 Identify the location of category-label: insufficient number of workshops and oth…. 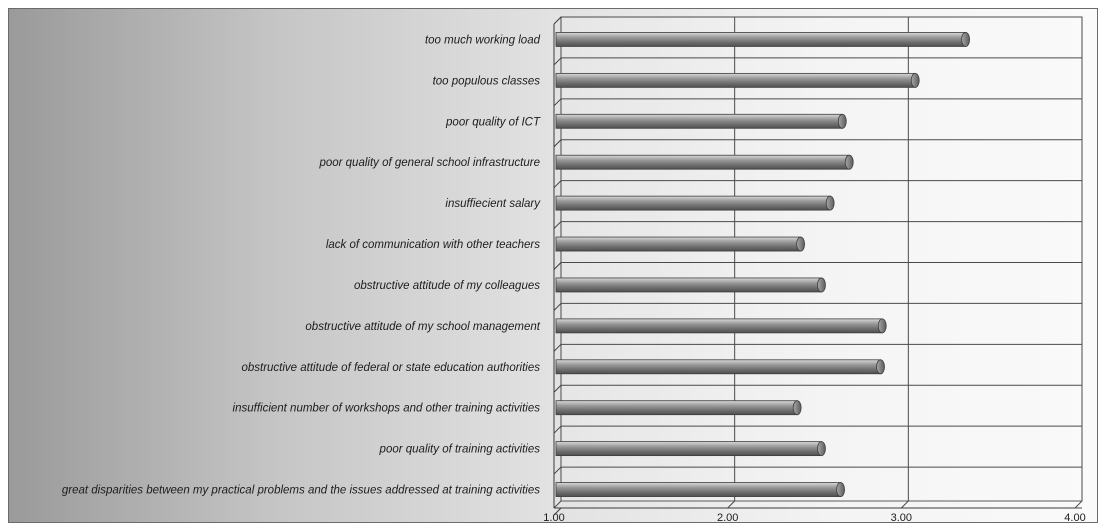
(387, 409).